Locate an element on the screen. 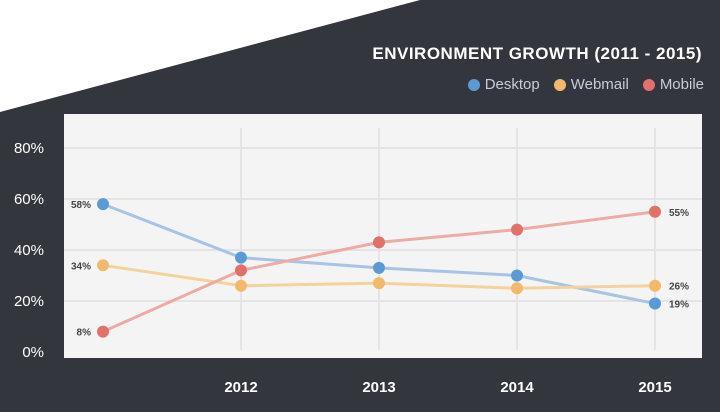  legend-swatch-webmail is located at coordinates (559, 84).